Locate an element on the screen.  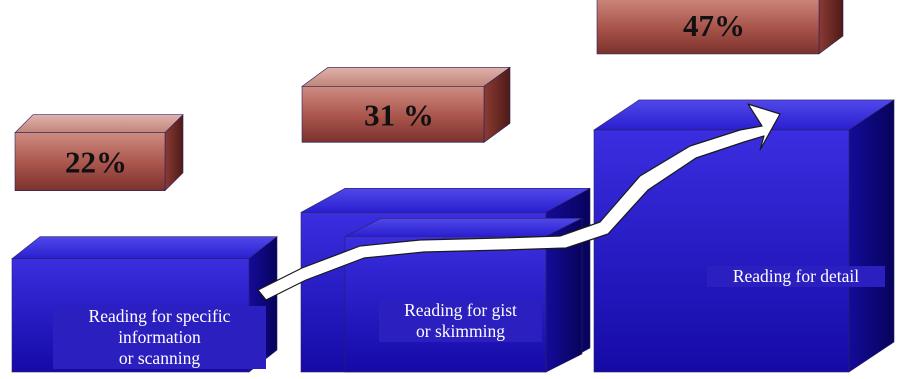
bar-3-side is located at coordinates (871, 236).